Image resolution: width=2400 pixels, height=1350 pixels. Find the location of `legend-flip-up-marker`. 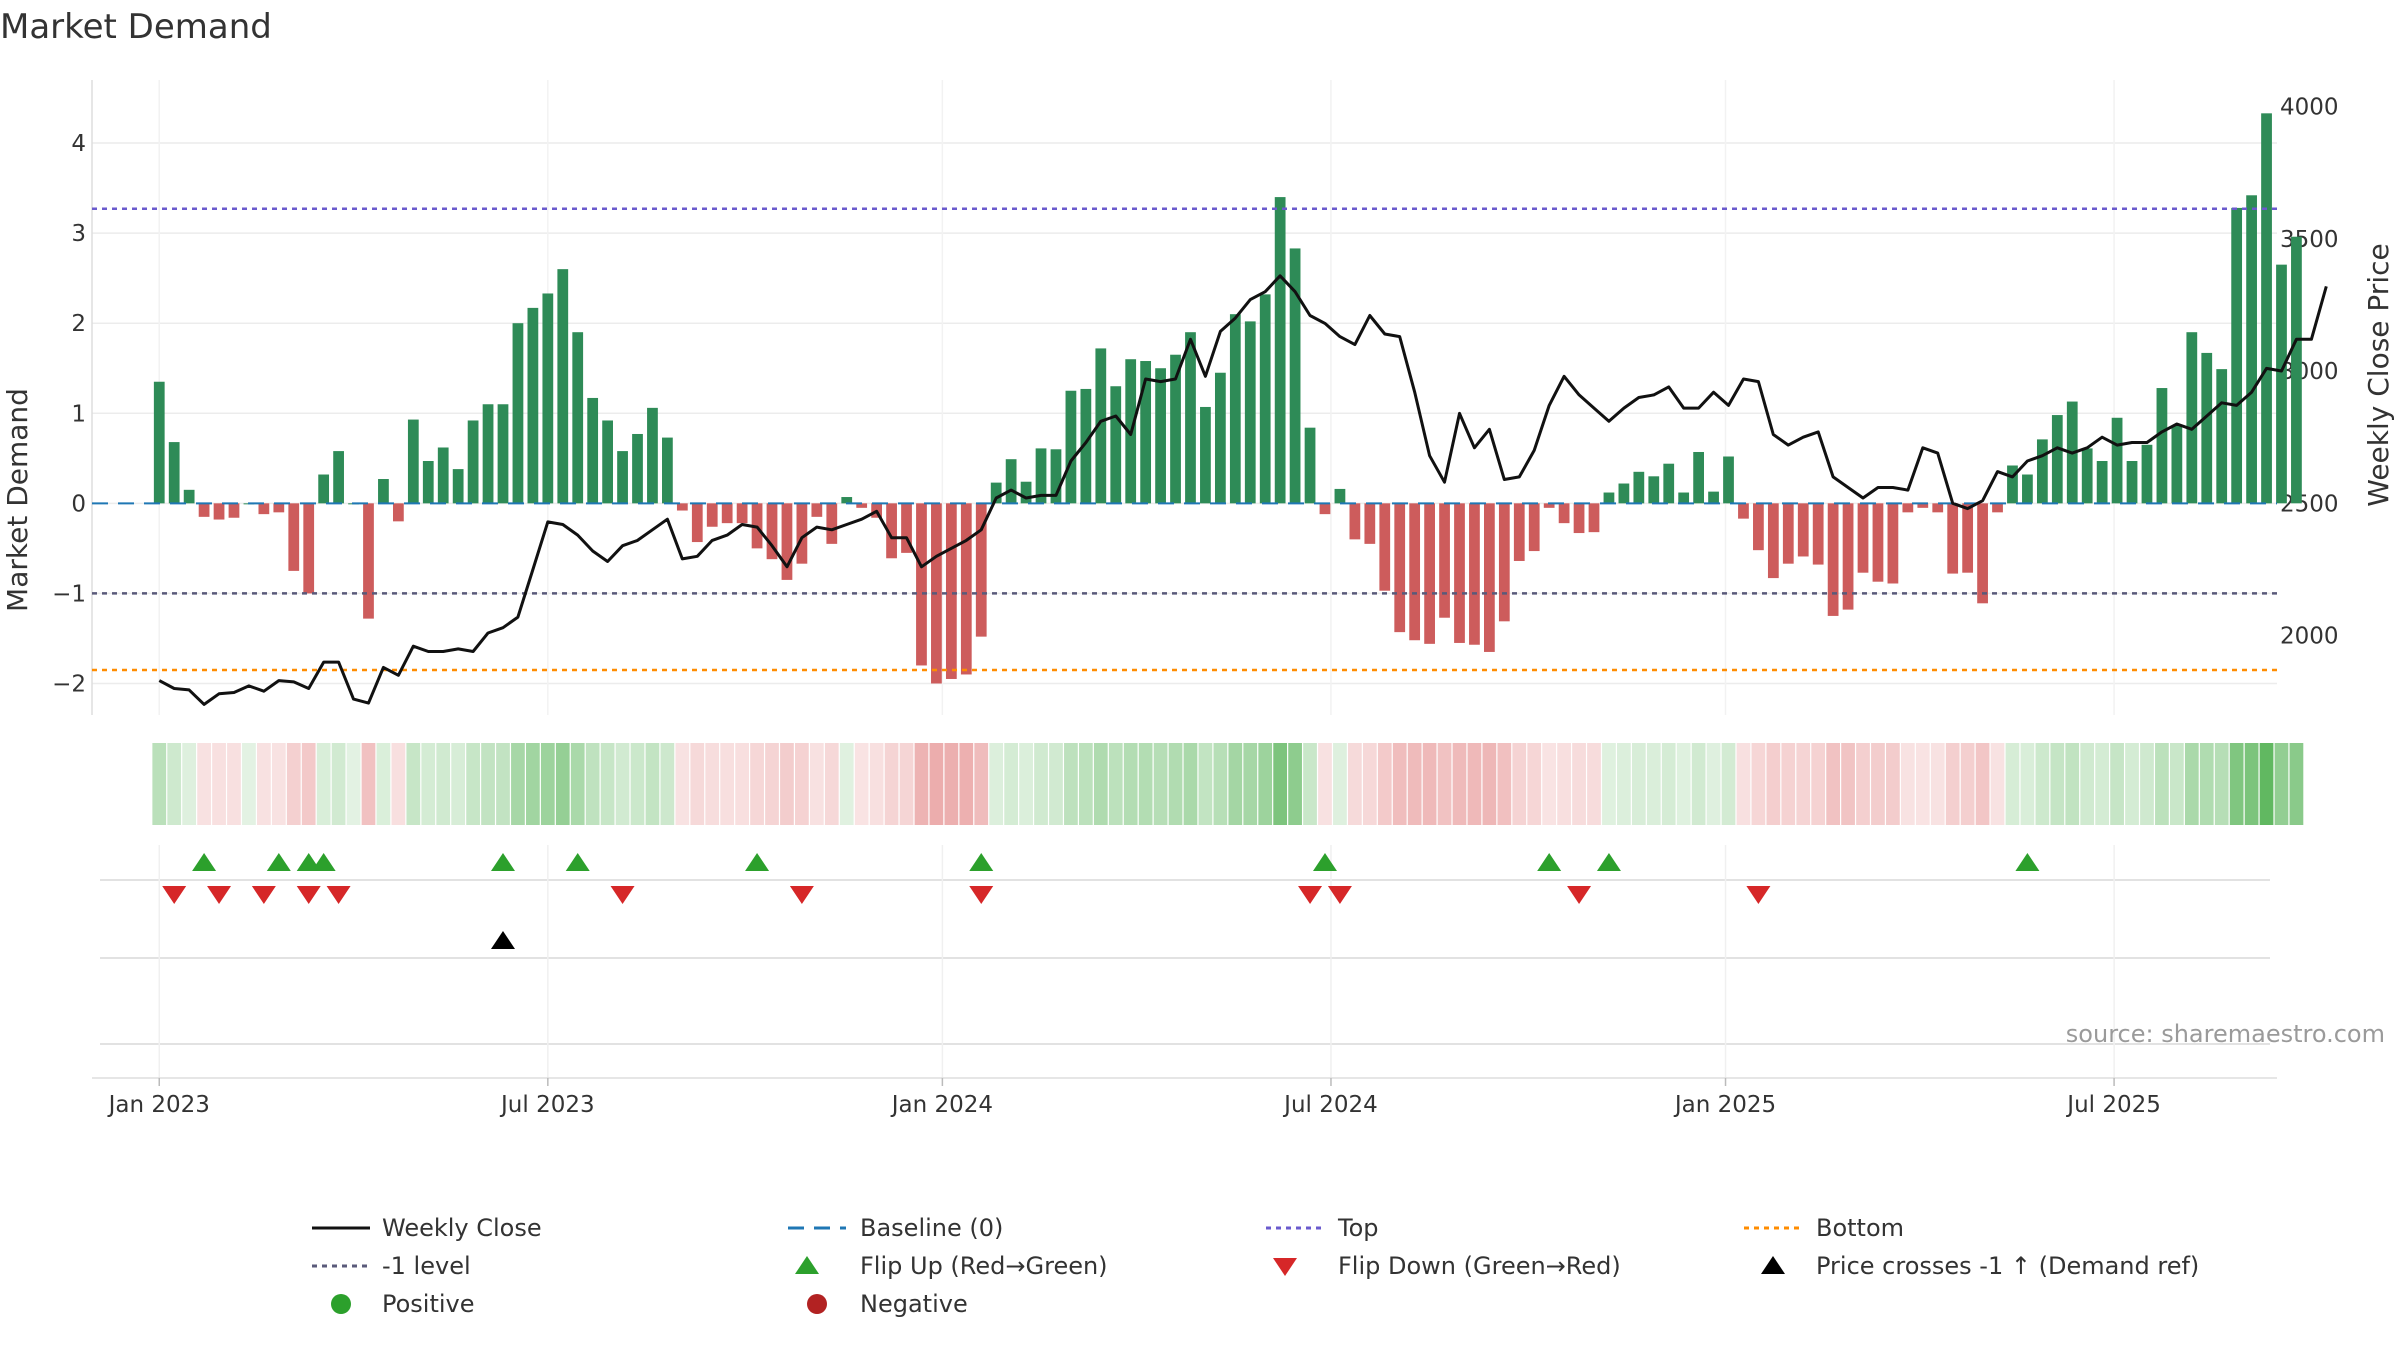

legend-flip-up-marker is located at coordinates (807, 1265).